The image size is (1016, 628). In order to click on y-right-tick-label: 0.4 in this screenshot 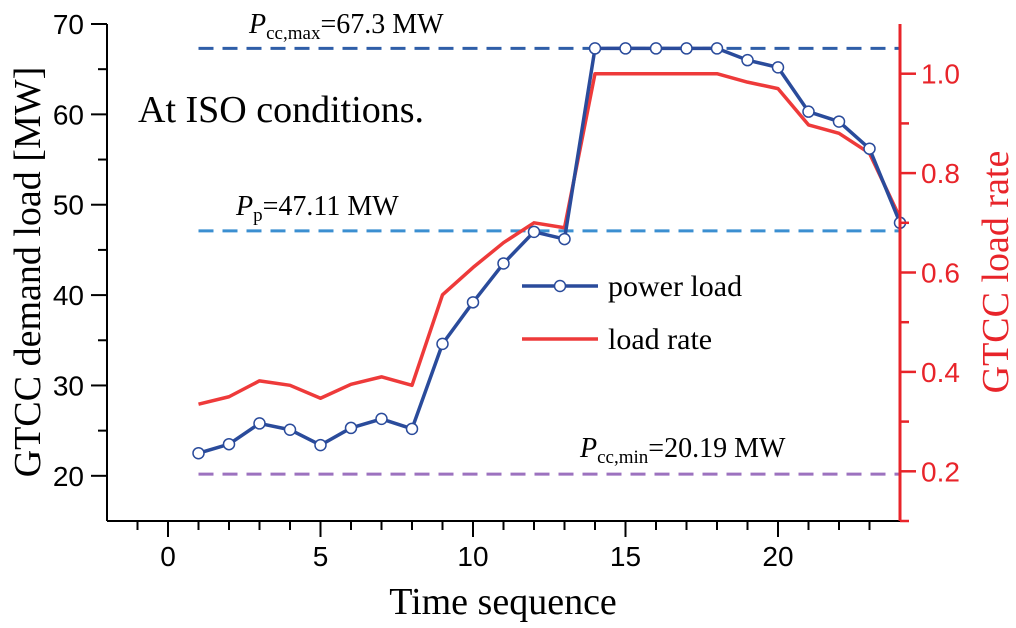, I will do `click(940, 372)`.